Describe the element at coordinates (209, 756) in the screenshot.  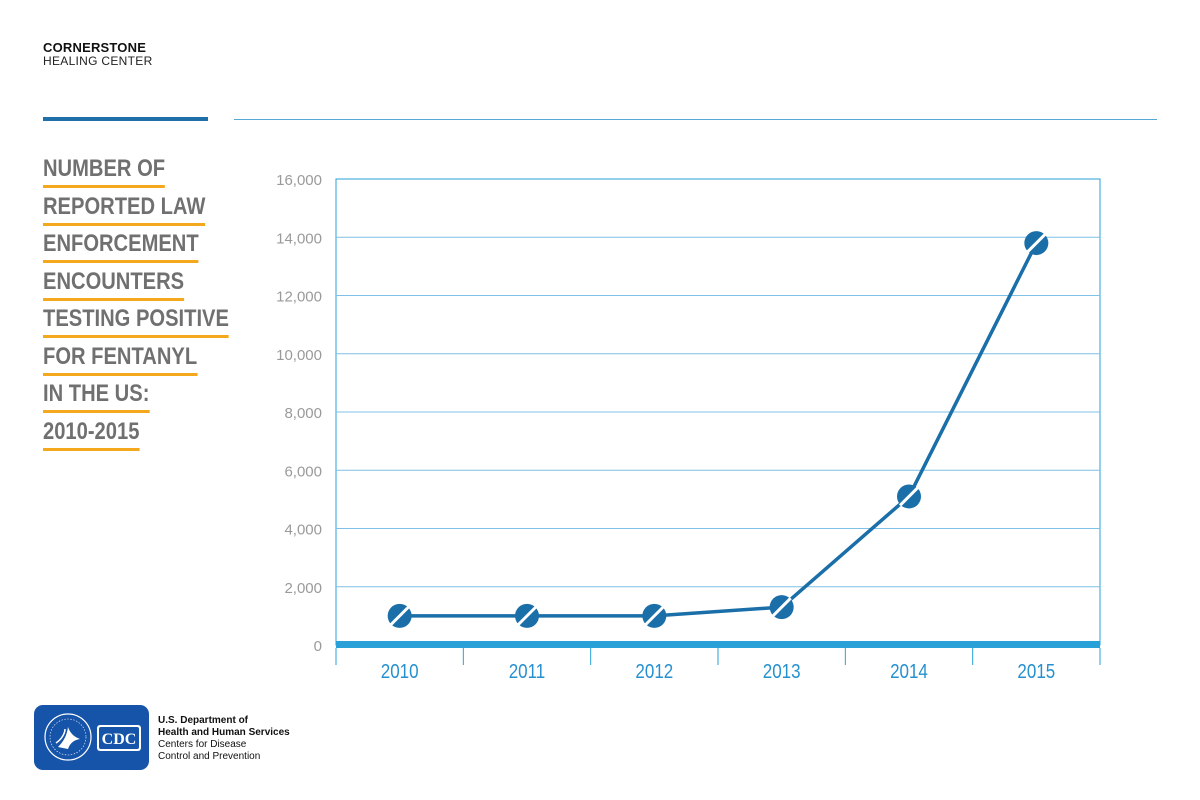
I see `agency-line-4: Control and Prevention` at that location.